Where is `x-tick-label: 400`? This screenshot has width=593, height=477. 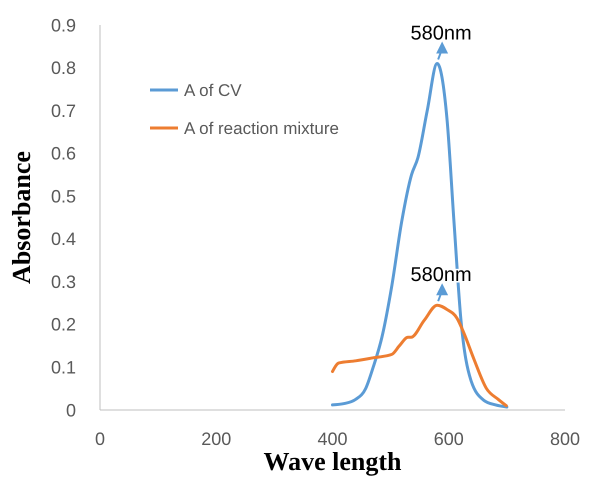
x-tick-label: 400 is located at coordinates (332, 439).